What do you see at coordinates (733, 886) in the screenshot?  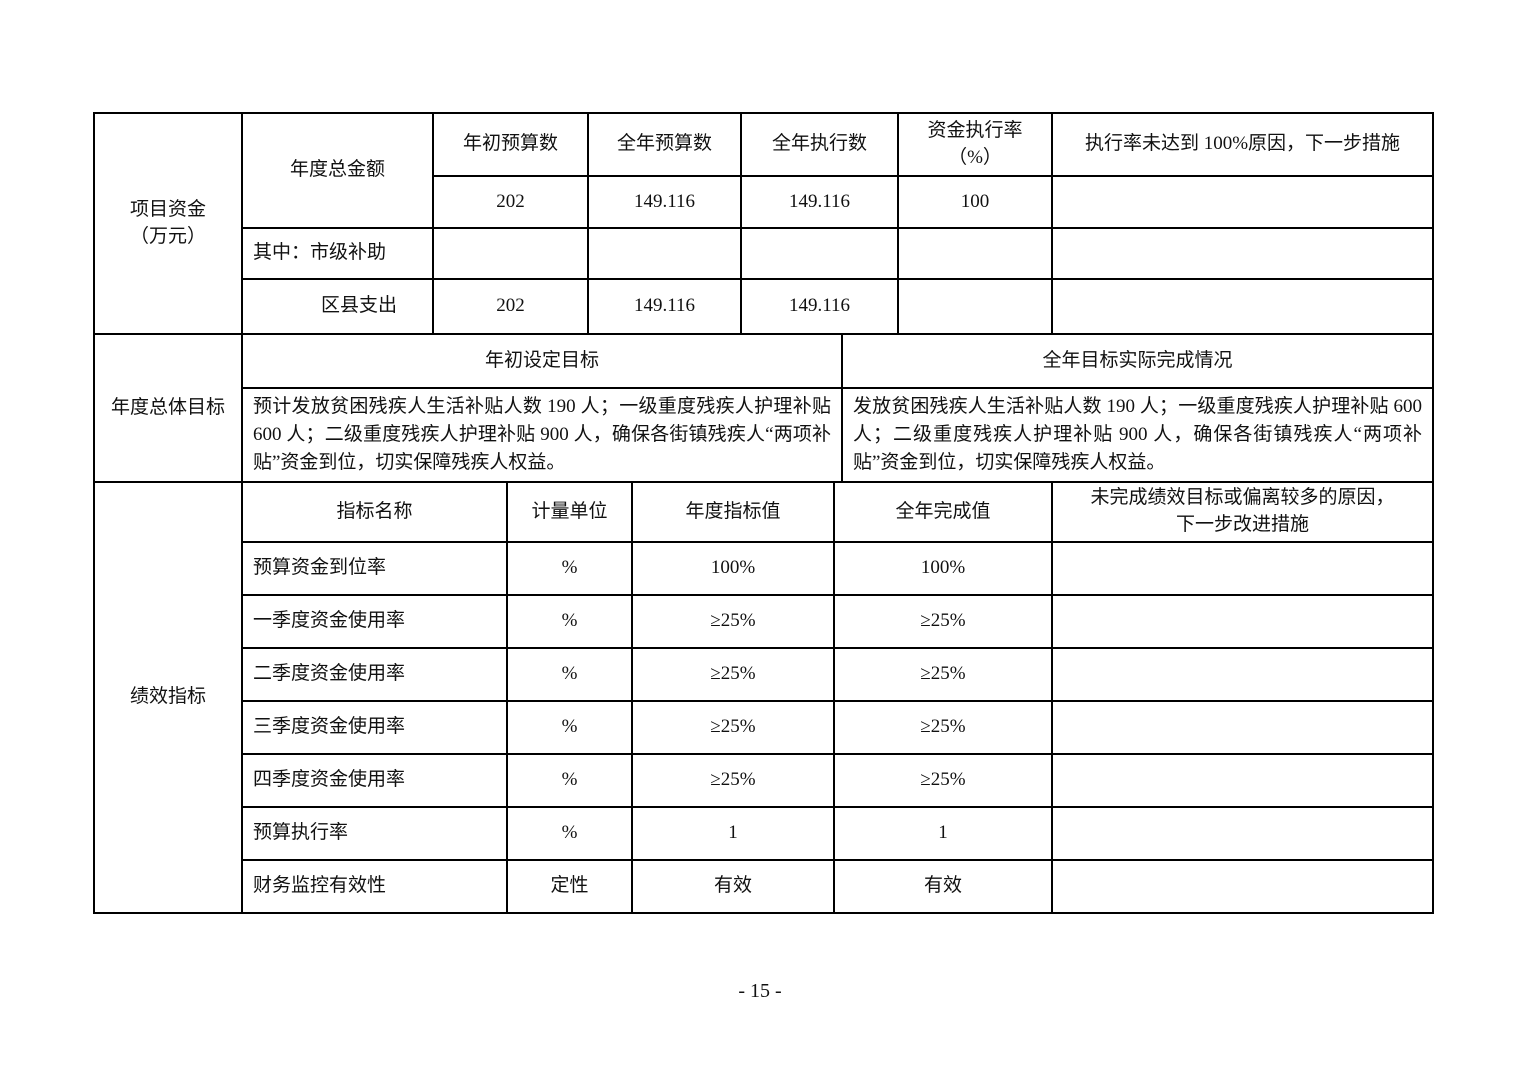 I see `indicator-target: 有效` at bounding box center [733, 886].